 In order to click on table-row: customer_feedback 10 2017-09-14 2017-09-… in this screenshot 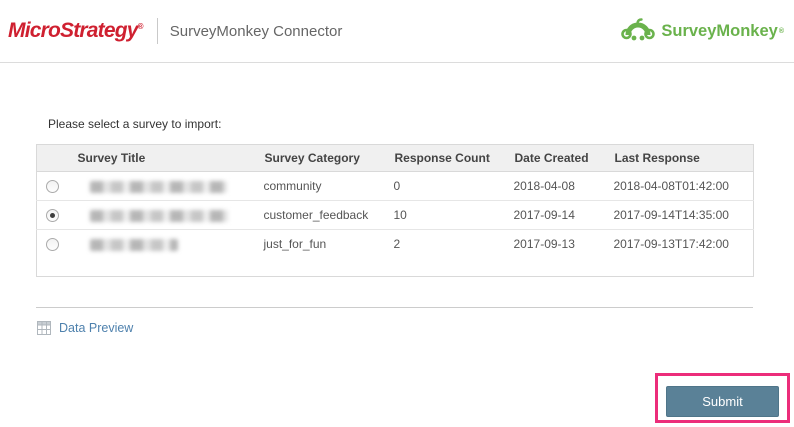, I will do `click(395, 215)`.